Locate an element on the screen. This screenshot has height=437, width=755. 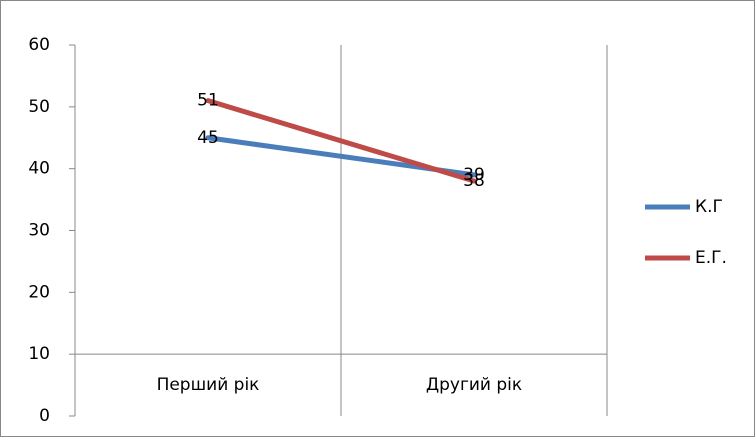
data-label: 45 is located at coordinates (208, 138).